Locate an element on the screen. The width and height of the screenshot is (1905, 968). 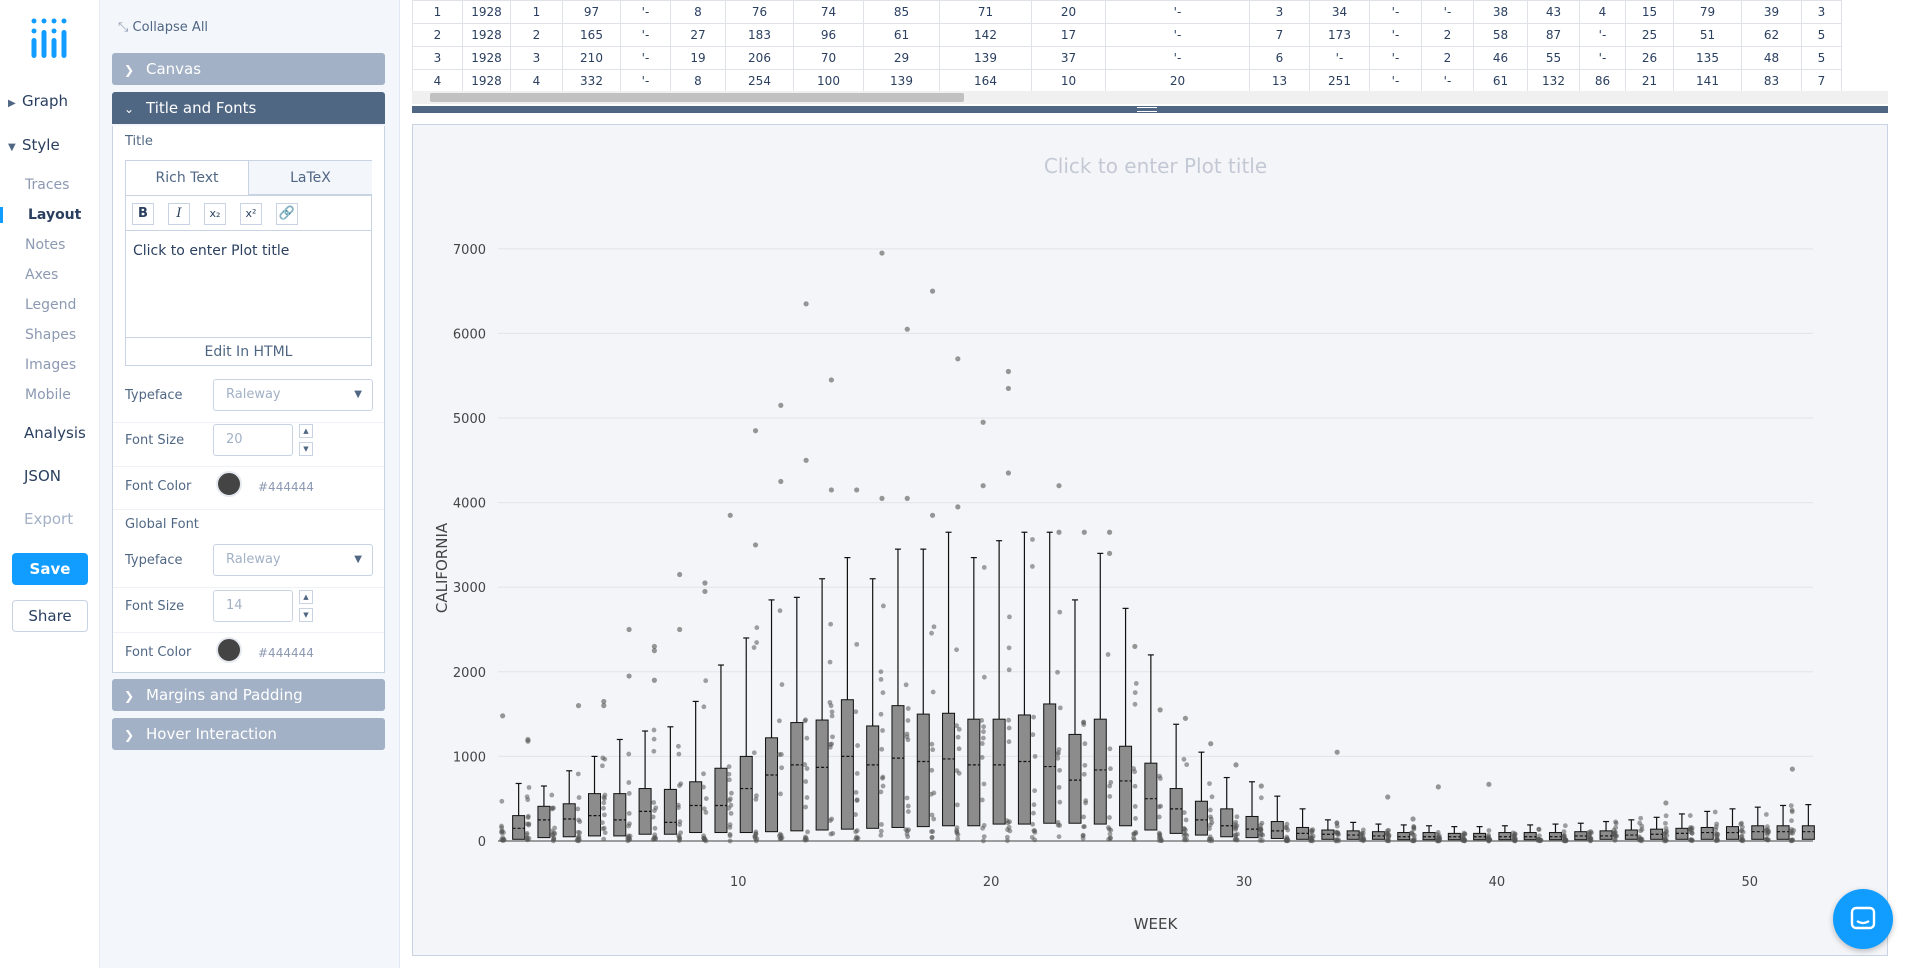
grid-cell: 5 is located at coordinates (1821, 35).